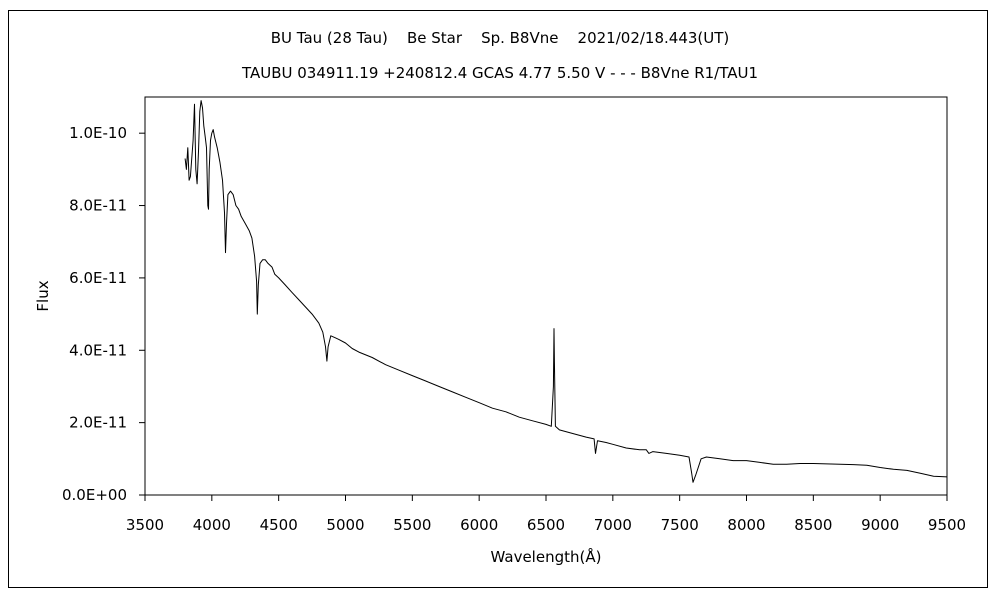 This screenshot has width=1000, height=600. I want to click on y-tick-label: 2.0E-11, so click(98, 423).